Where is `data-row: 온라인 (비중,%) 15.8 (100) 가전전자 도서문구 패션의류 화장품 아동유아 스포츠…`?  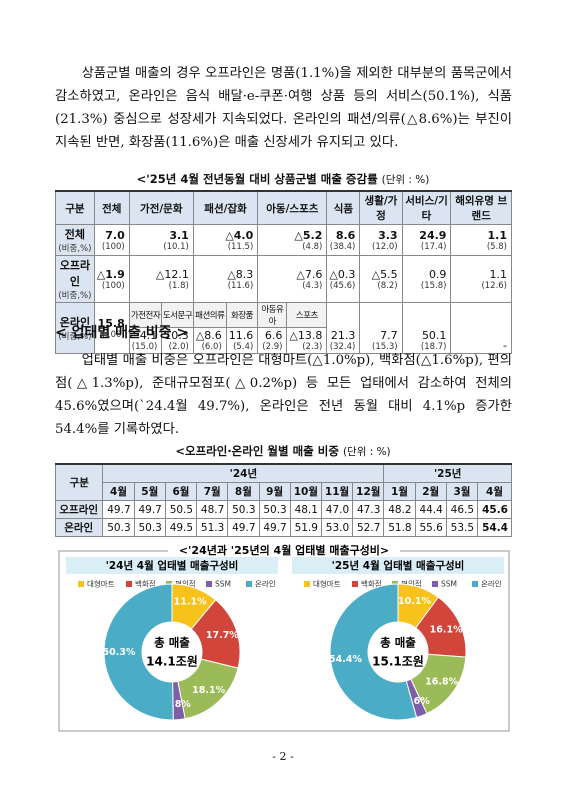
data-row: 온라인 (비중,%) 15.8 (100) 가전전자 도서문구 패션의류 화장품 아동유아 스포츠… is located at coordinates (283, 328).